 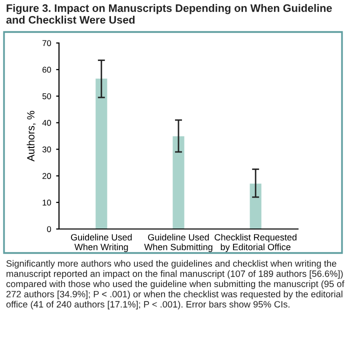 I want to click on chart-title: Figure 3. Impact on Manuscripts Depending on When Guideline and Checklist Were Used, so click(x=169, y=14).